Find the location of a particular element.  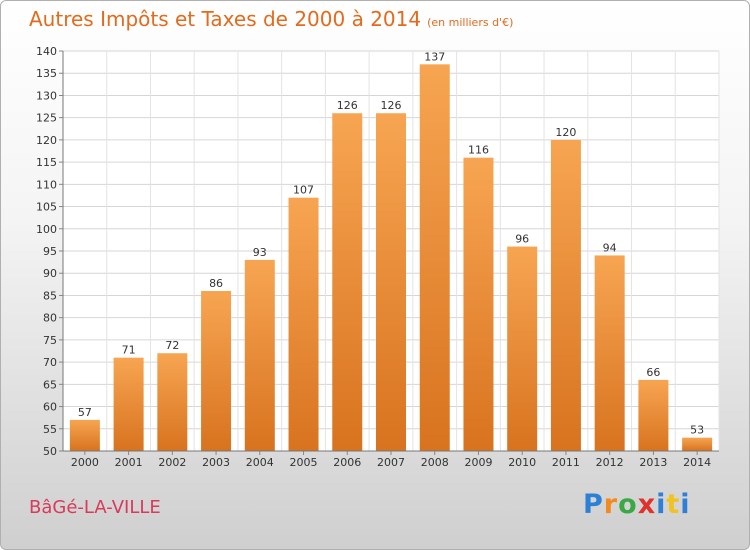

x-tick-label: 2006 is located at coordinates (347, 462).